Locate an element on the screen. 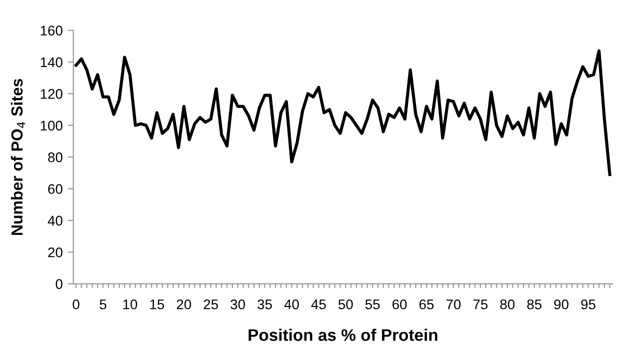 This screenshot has height=357, width=638. y-tick-label: 20 is located at coordinates (55, 252).